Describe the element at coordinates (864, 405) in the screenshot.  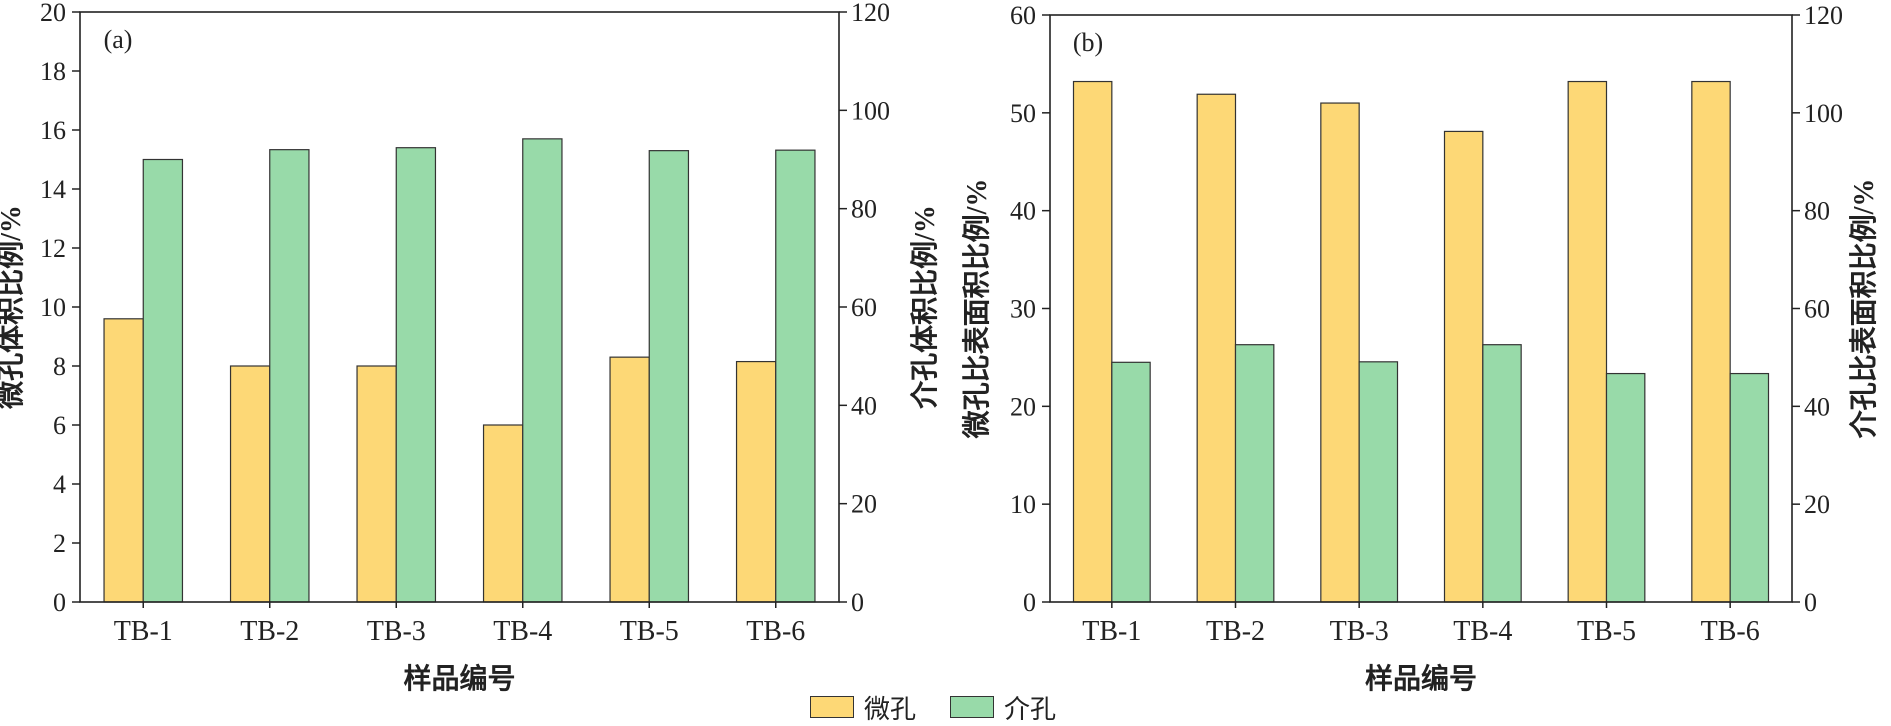
I see `panel-a-right-tick-label: 40` at that location.